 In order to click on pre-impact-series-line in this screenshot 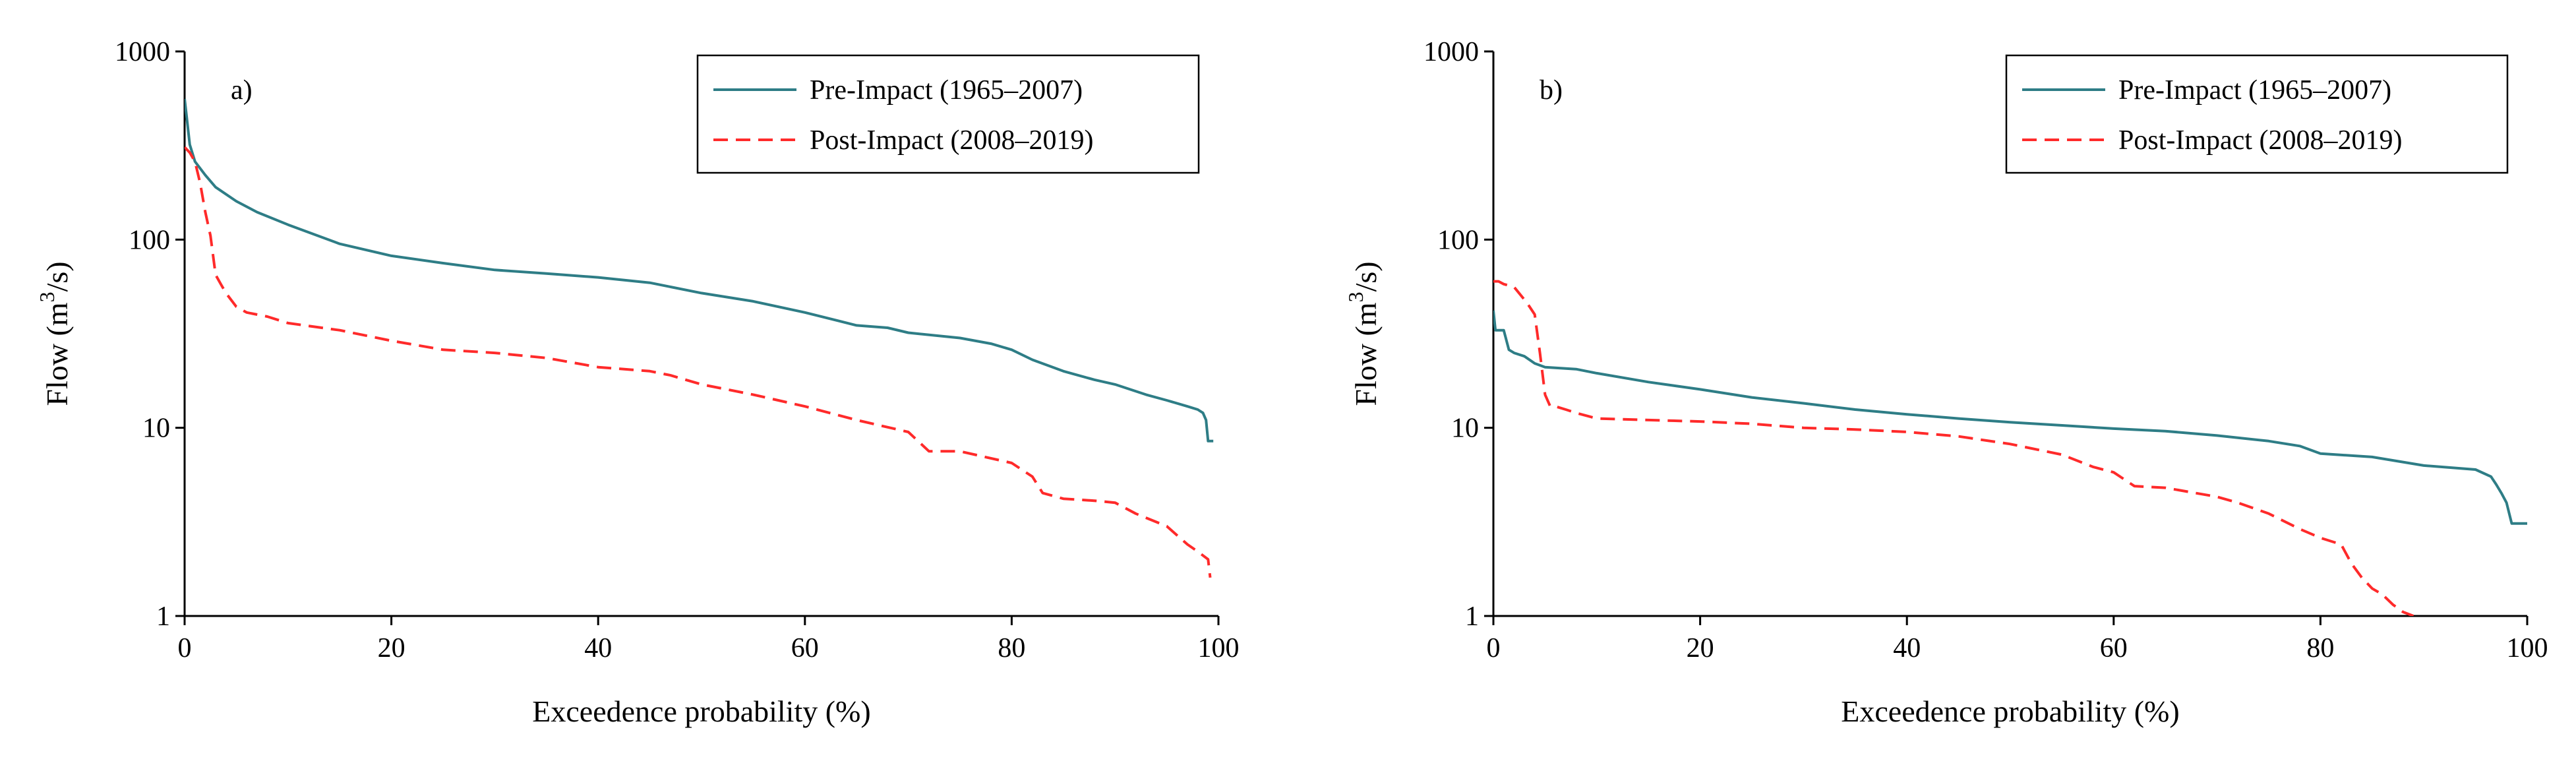, I will do `click(2010, 417)`.